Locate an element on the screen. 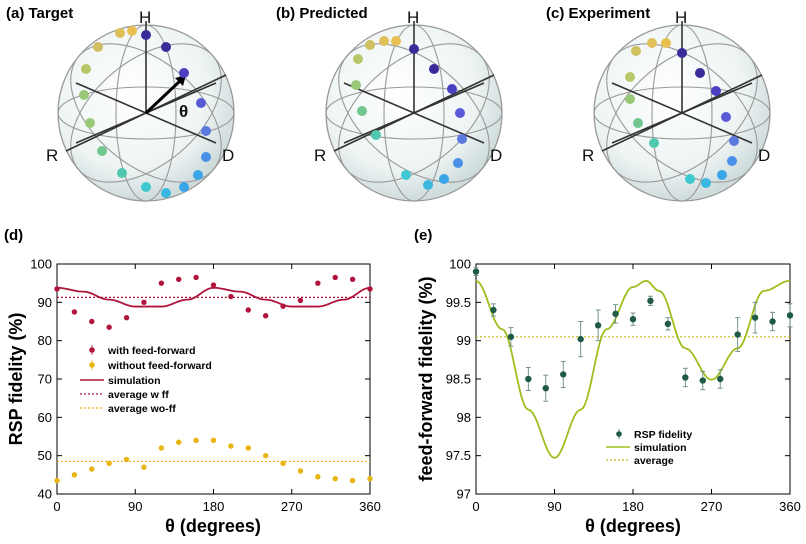  legend-marker-without-ff is located at coordinates (92, 365).